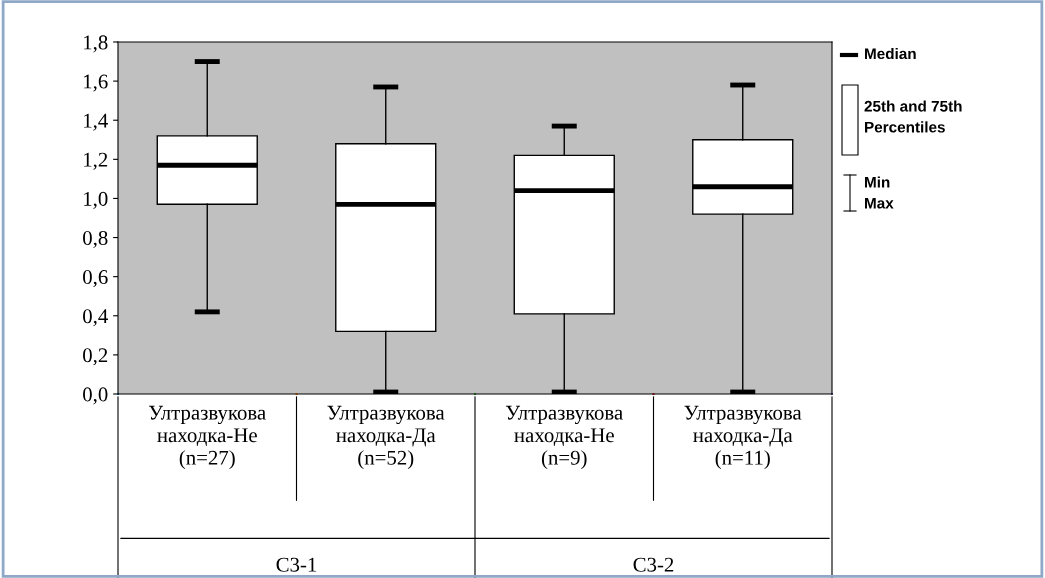  I want to click on y-tick-label: 1,0, so click(96, 200).